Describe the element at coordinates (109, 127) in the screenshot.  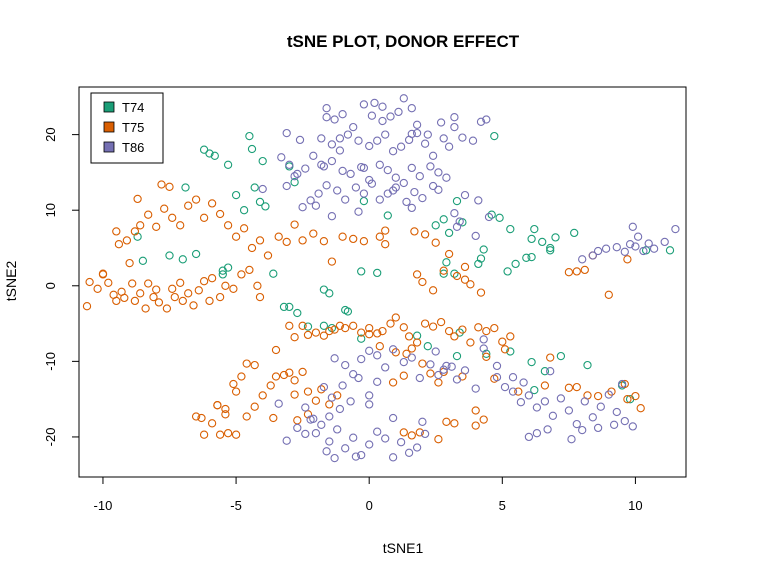
I see `legend-swatch` at that location.